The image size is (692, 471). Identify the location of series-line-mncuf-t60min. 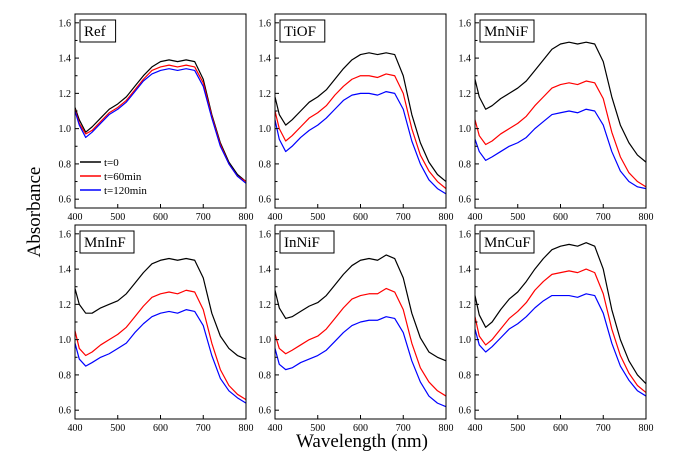
(560, 331).